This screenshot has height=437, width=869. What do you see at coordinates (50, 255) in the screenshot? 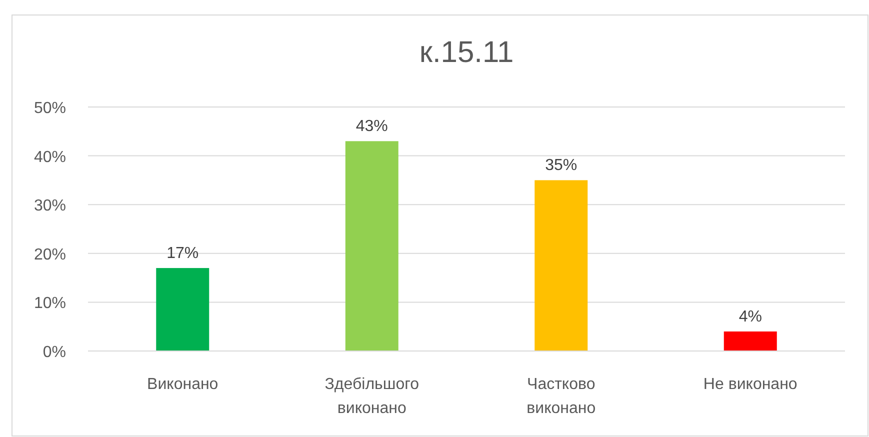
I see `y-tick-label: 20%` at bounding box center [50, 255].